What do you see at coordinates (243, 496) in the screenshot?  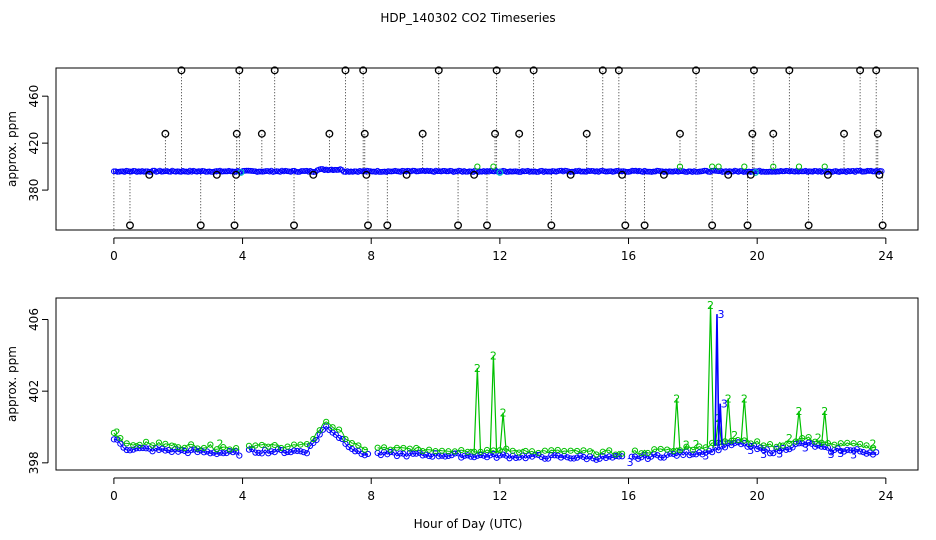 I see `x-tick-label: 4` at bounding box center [243, 496].